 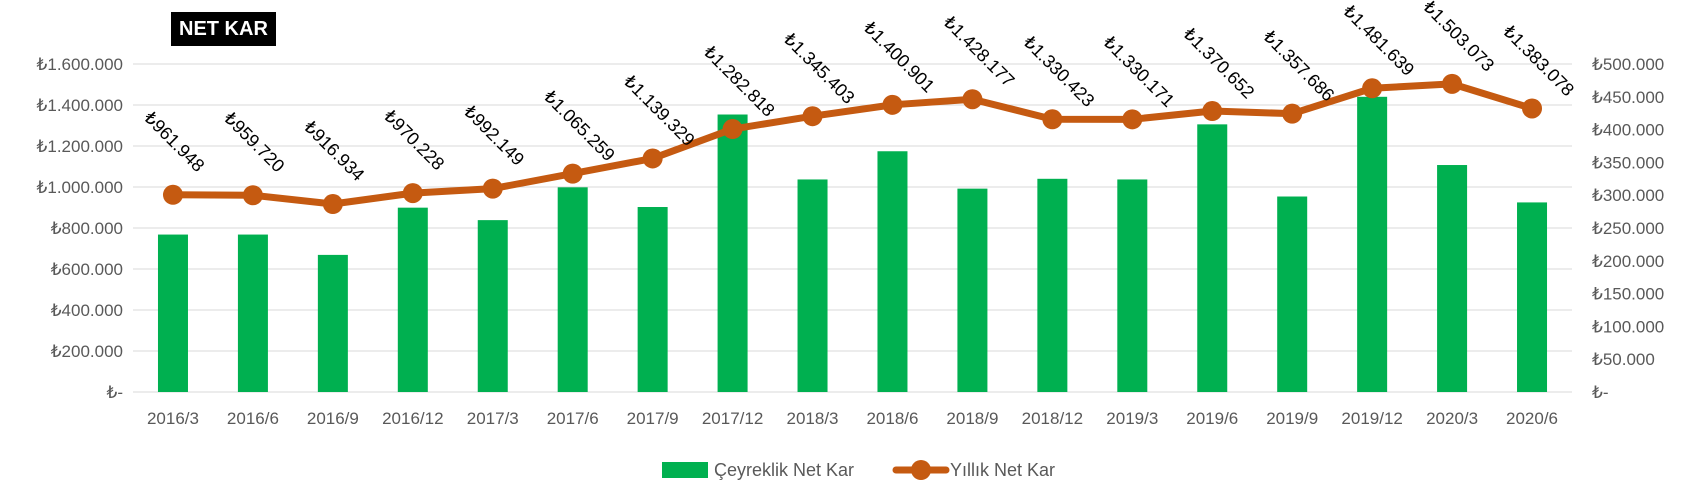 I want to click on x-tick-label: 2016/6, so click(x=253, y=418).